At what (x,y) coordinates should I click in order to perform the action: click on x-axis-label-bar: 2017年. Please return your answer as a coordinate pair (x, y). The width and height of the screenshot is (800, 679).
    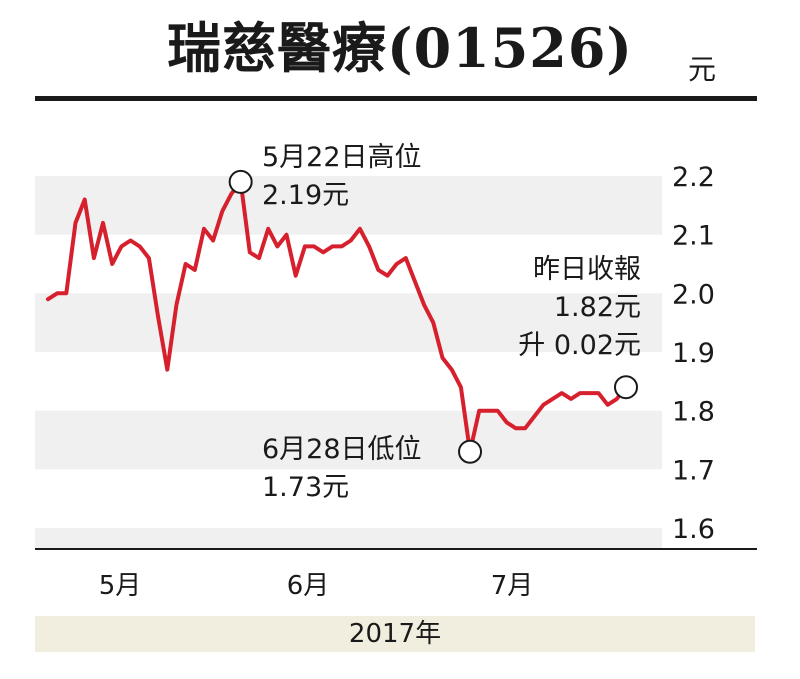
    Looking at the image, I should click on (395, 634).